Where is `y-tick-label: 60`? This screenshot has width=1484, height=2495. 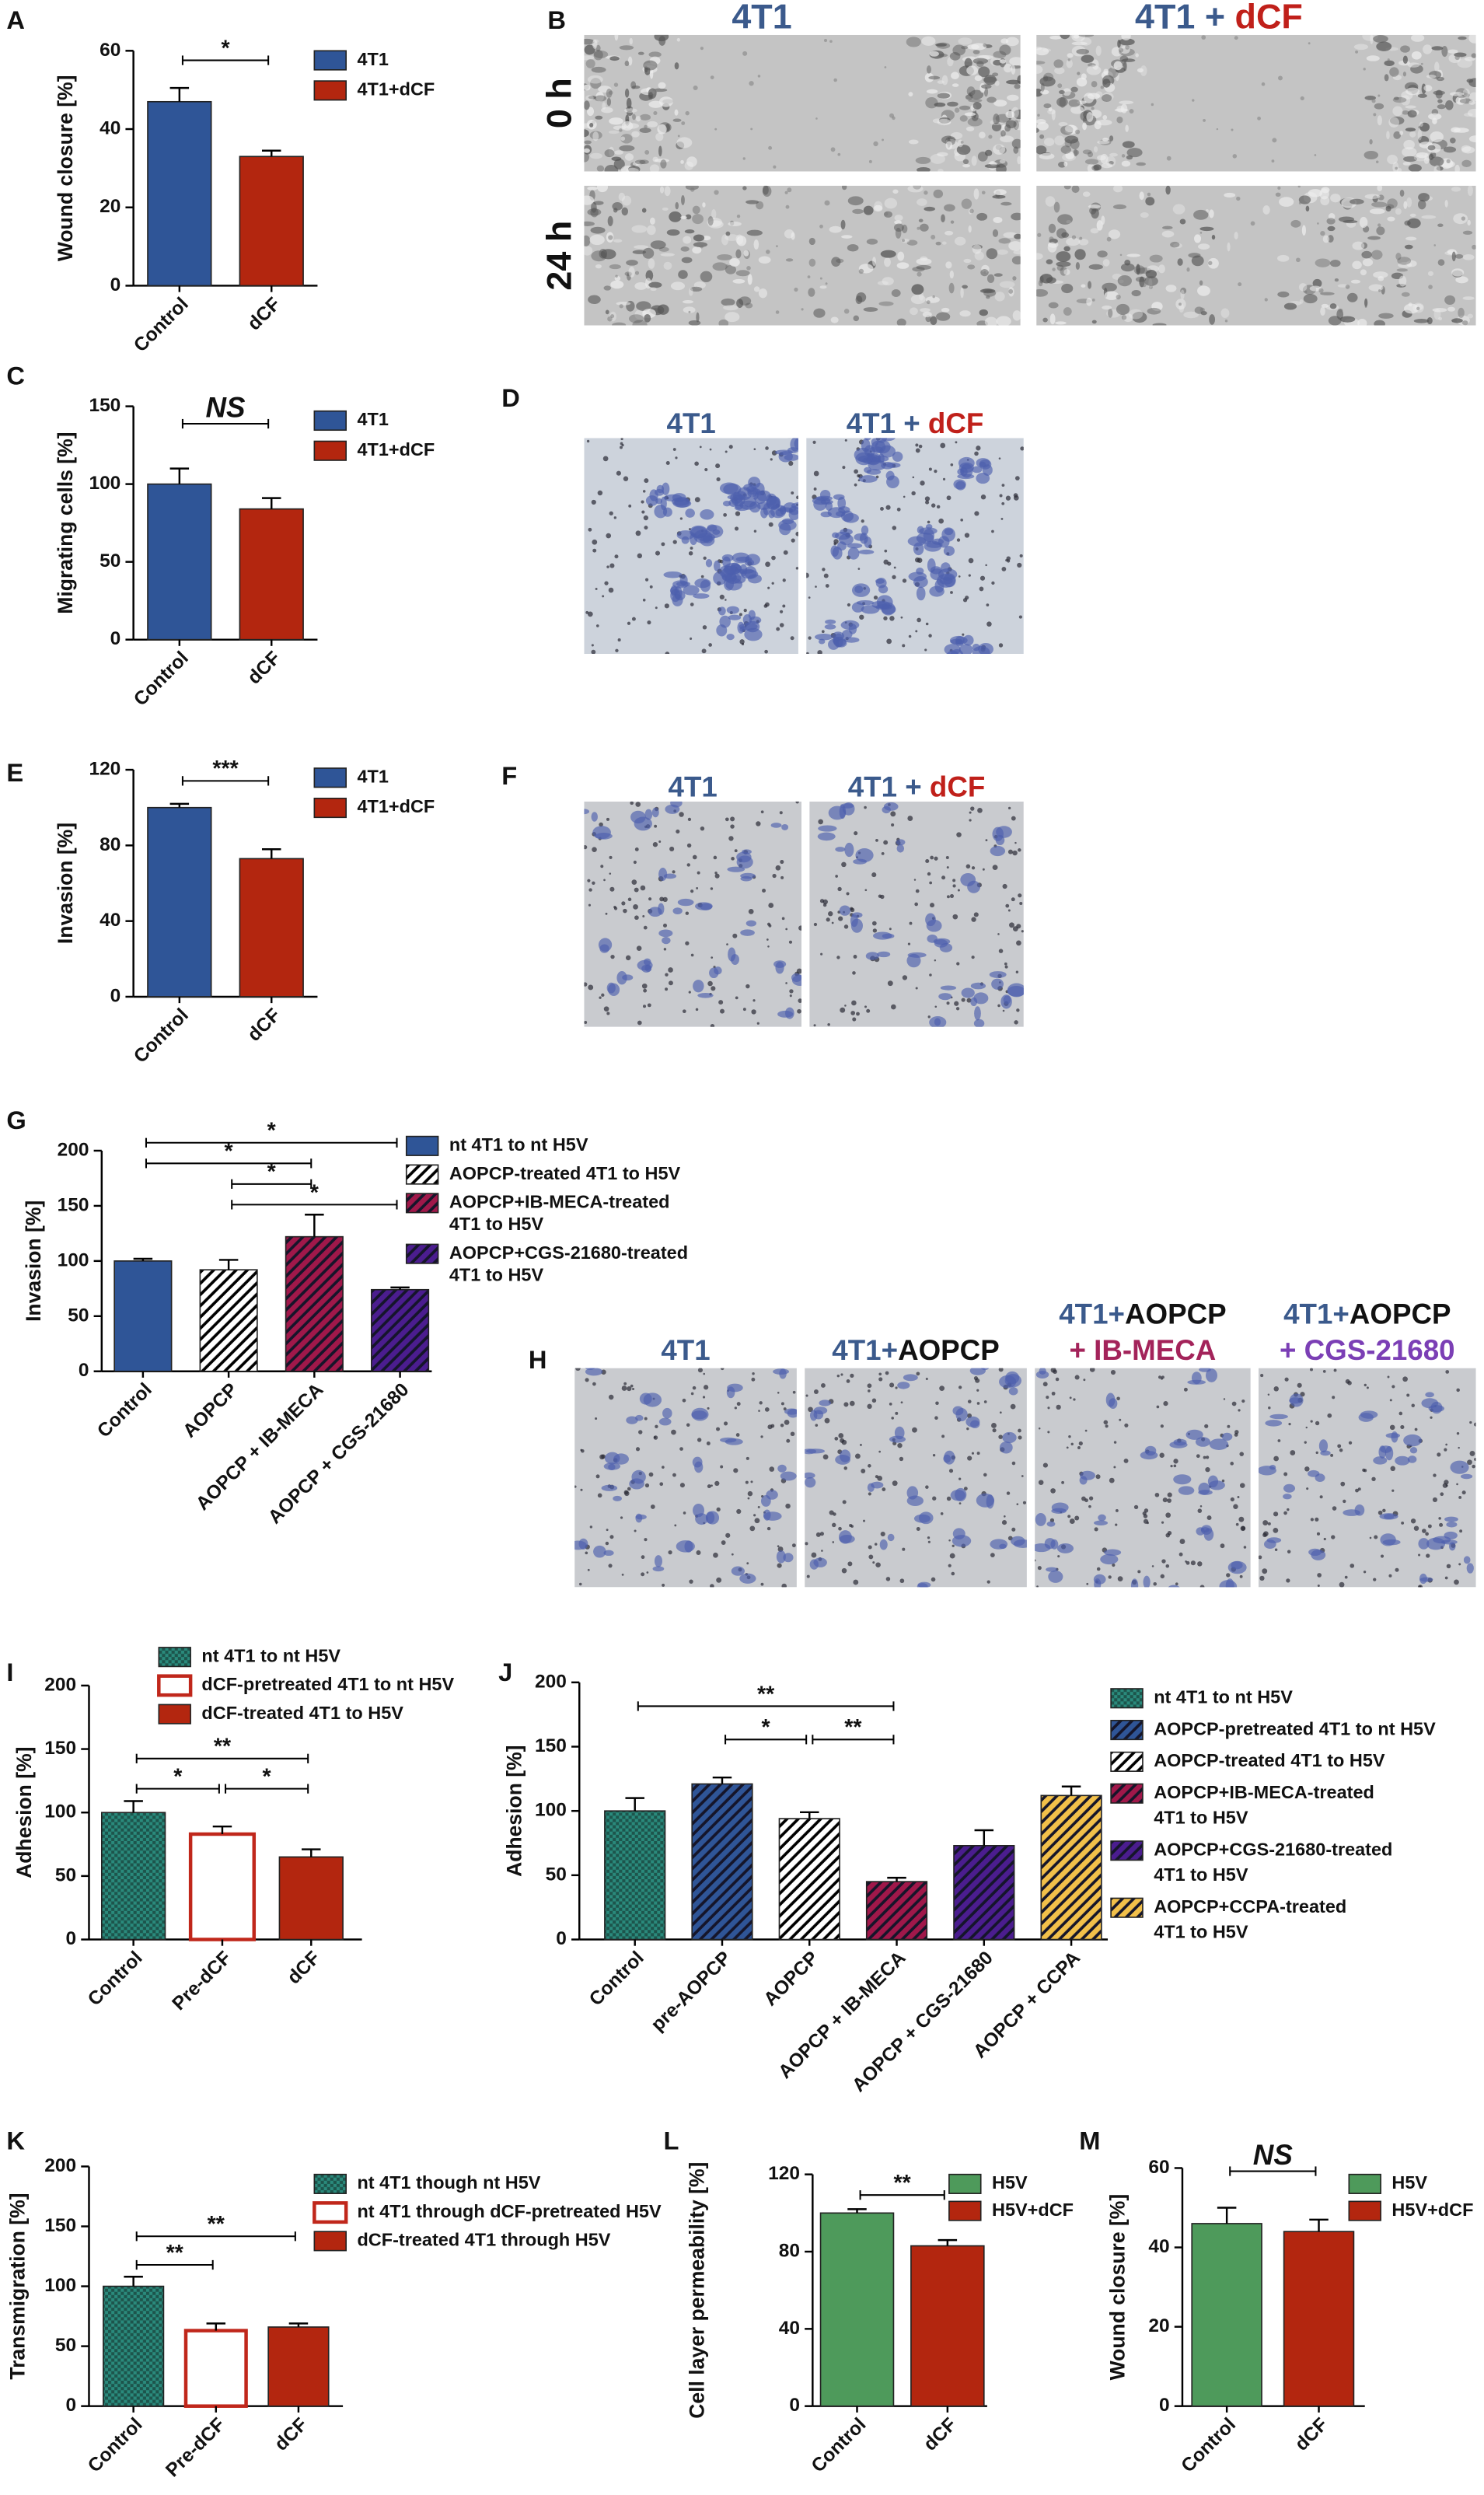
y-tick-label: 60 is located at coordinates (110, 50).